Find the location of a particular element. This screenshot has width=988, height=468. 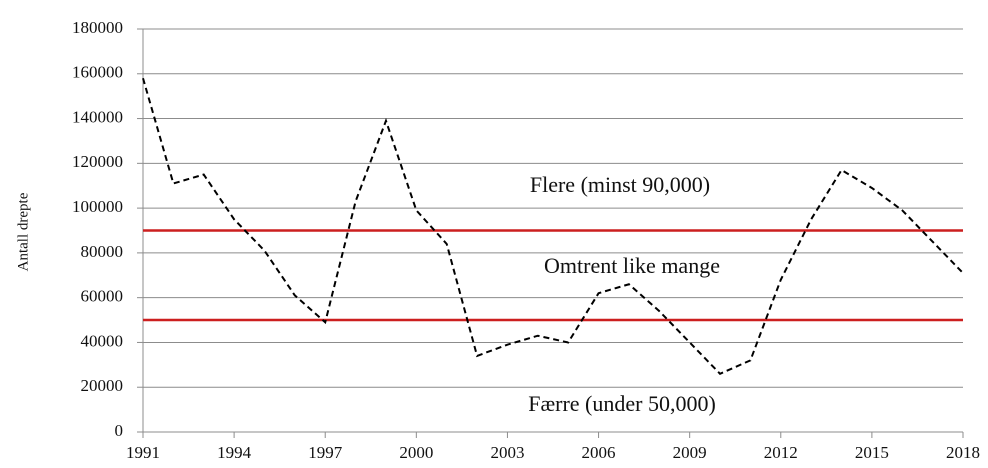

y-tick-label: 60000 is located at coordinates (102, 296).